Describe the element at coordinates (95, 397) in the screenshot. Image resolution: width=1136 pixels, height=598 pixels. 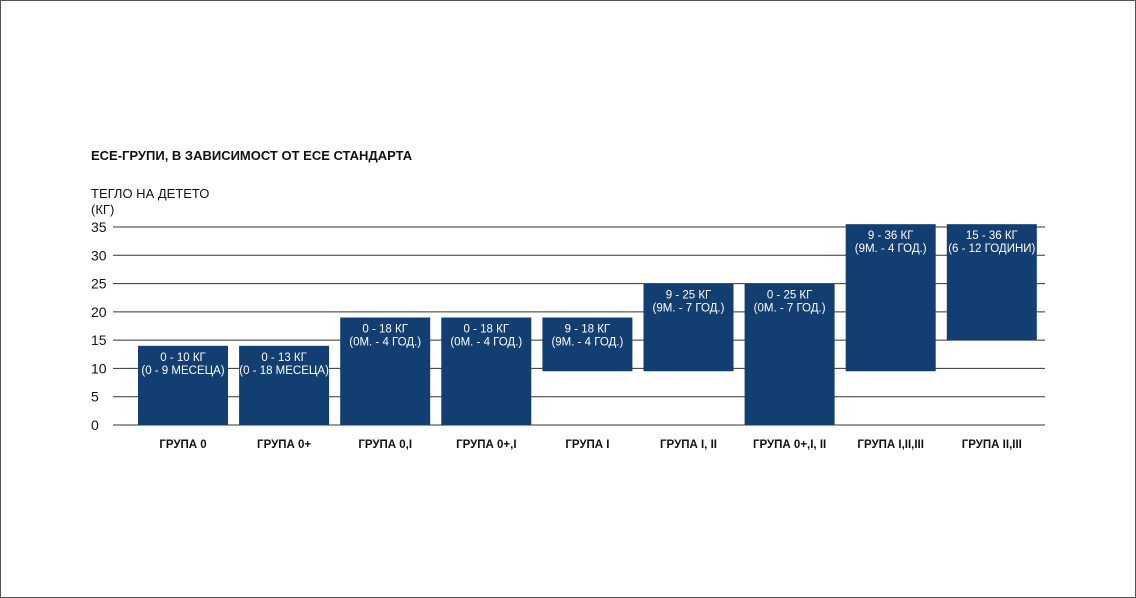
I see `y-tick-label: 5` at that location.